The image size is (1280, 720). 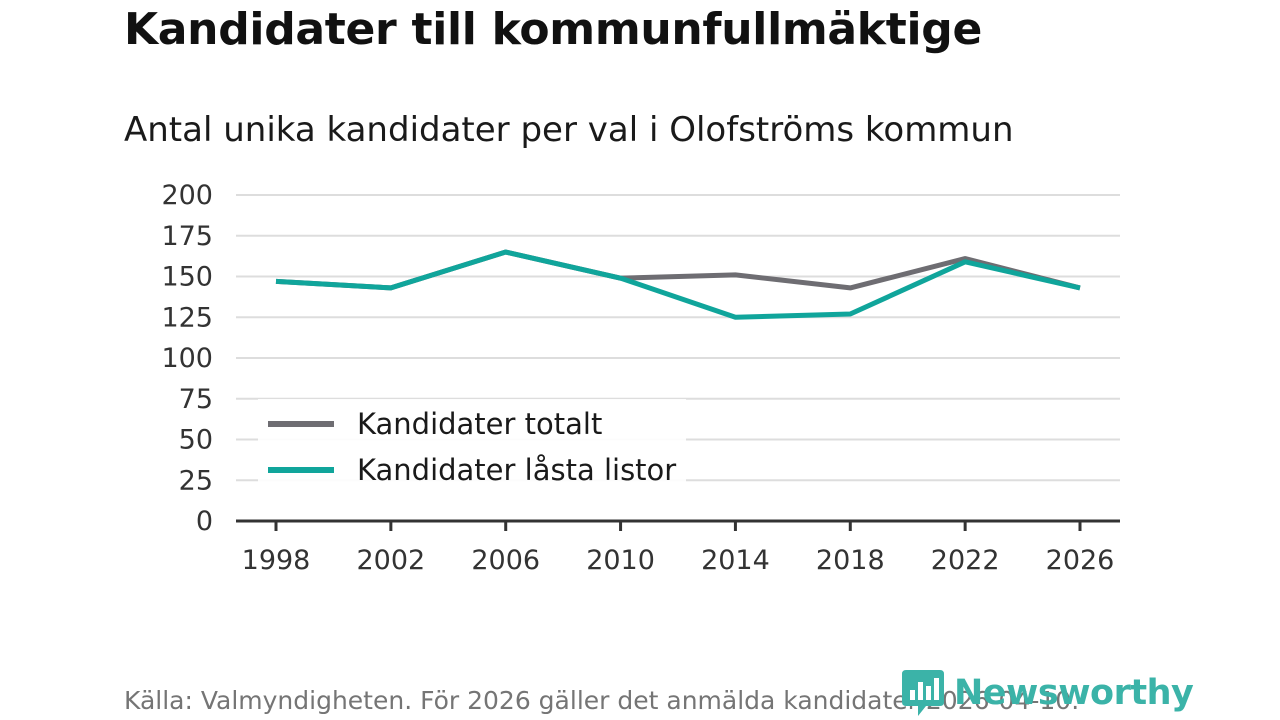 I want to click on legend-label: Kandidater totalt, so click(x=479, y=424).